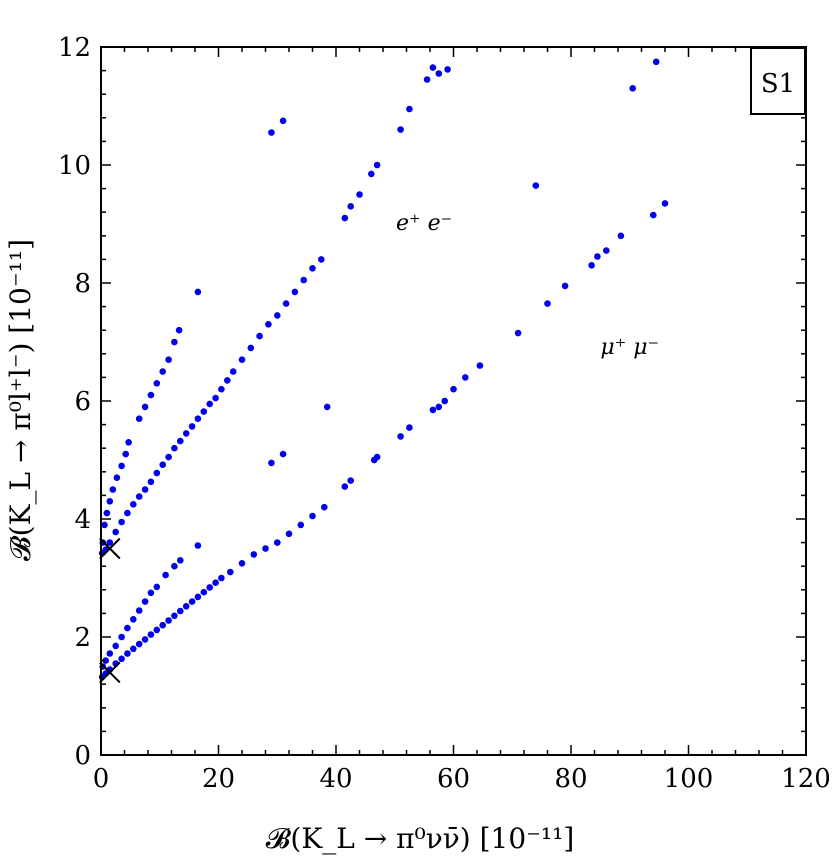 The height and width of the screenshot is (863, 833). What do you see at coordinates (335, 779) in the screenshot?
I see `x-tick-label: 40` at bounding box center [335, 779].